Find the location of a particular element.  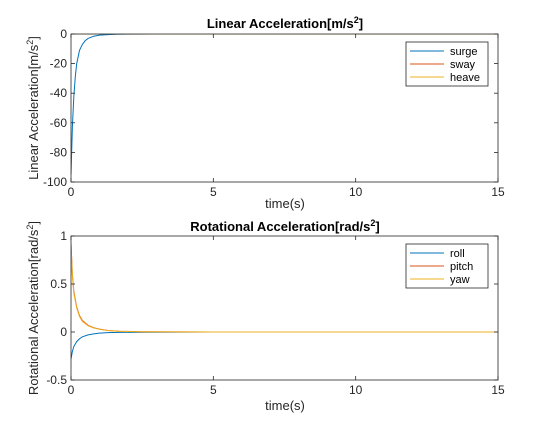

legend-label-pitch: pitch is located at coordinates (461, 267).